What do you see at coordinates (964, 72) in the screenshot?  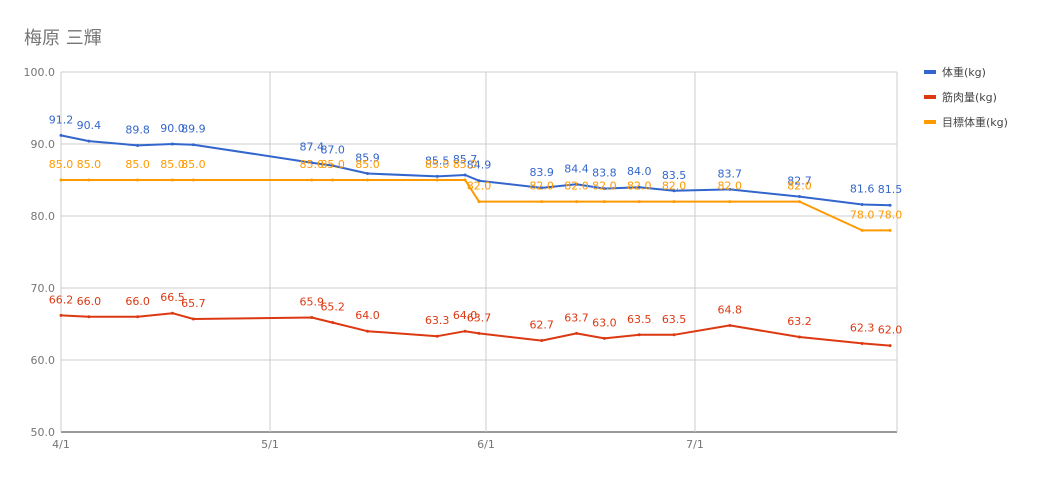 I see `legend-label: 体重(kg)` at bounding box center [964, 72].